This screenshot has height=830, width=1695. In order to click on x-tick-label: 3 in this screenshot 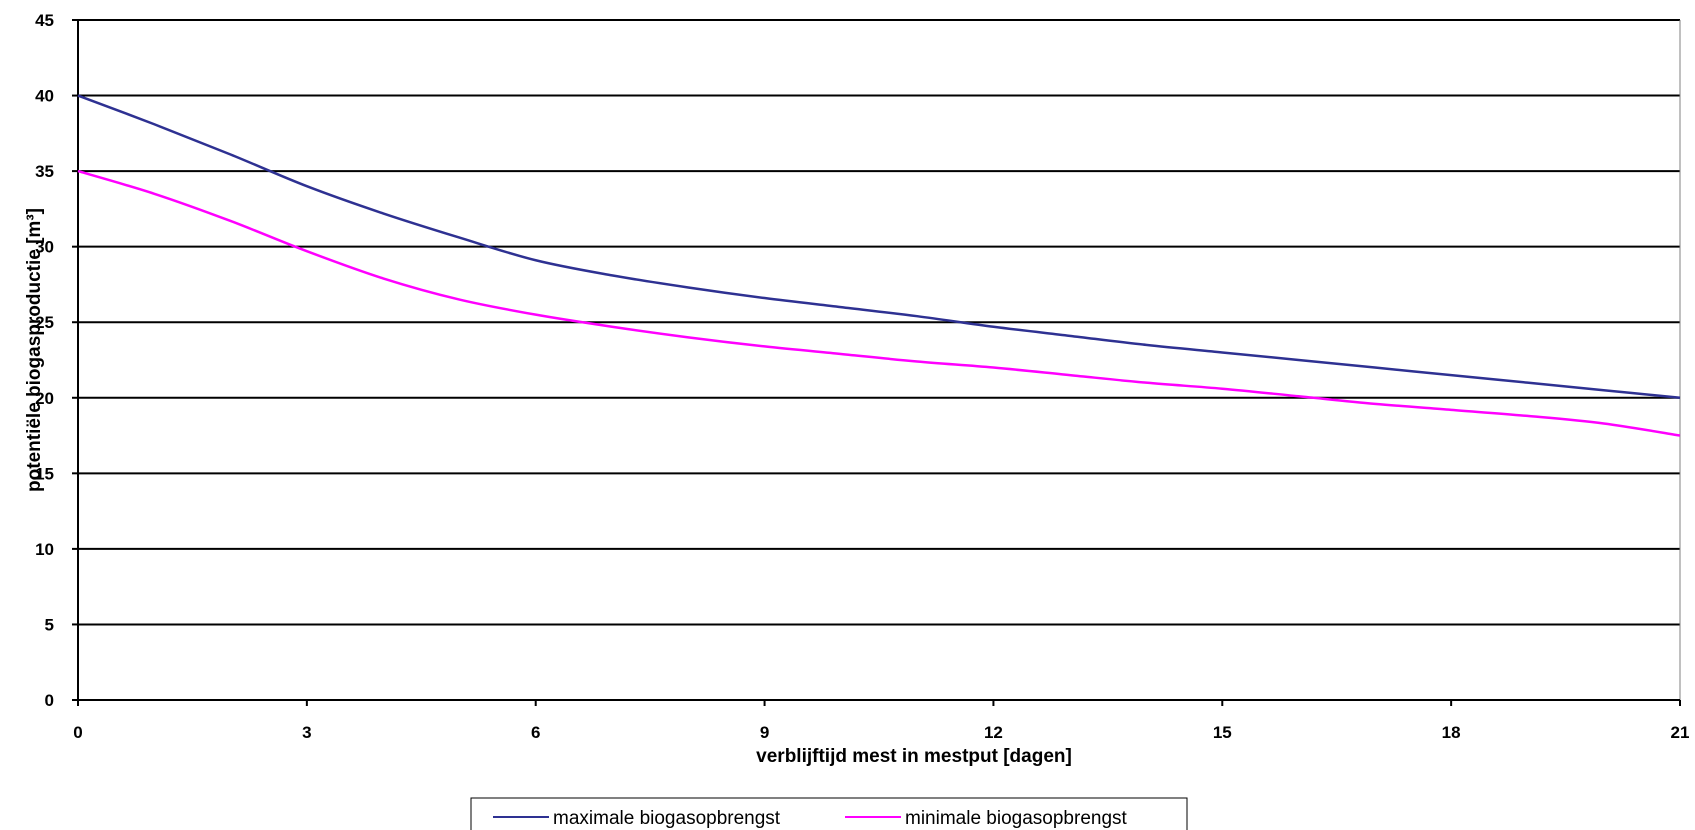, I will do `click(306, 732)`.